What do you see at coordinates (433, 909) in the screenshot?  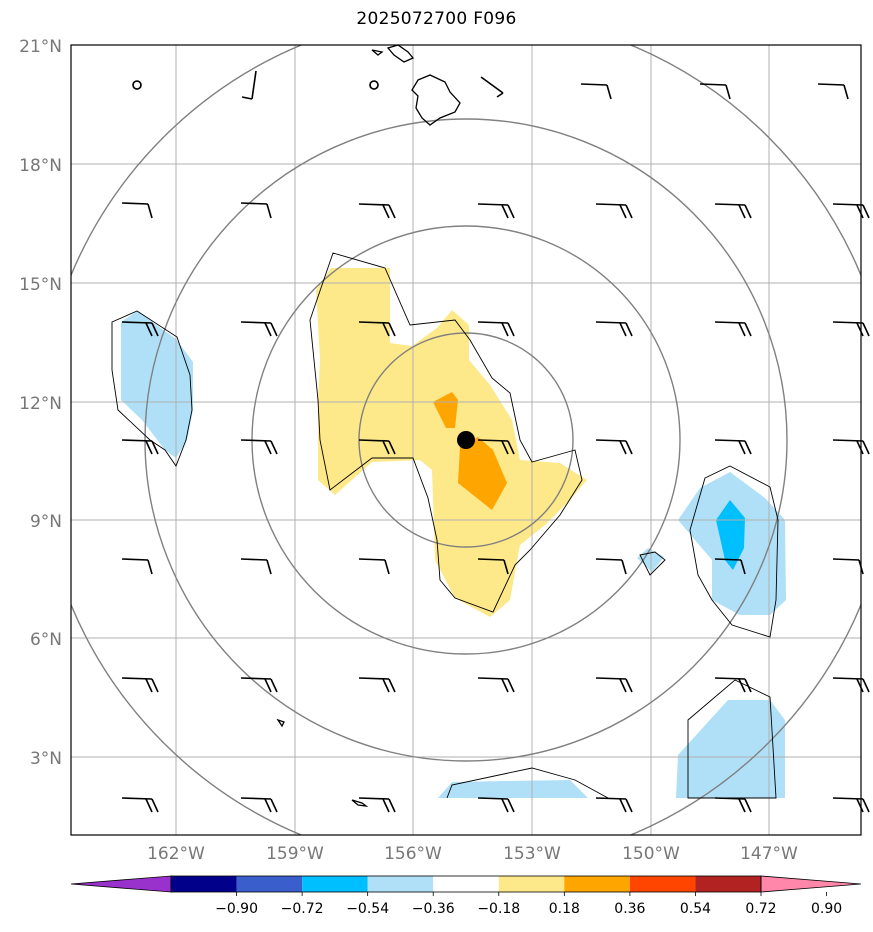 I see `colorbar-tick-label: −0.36` at bounding box center [433, 909].